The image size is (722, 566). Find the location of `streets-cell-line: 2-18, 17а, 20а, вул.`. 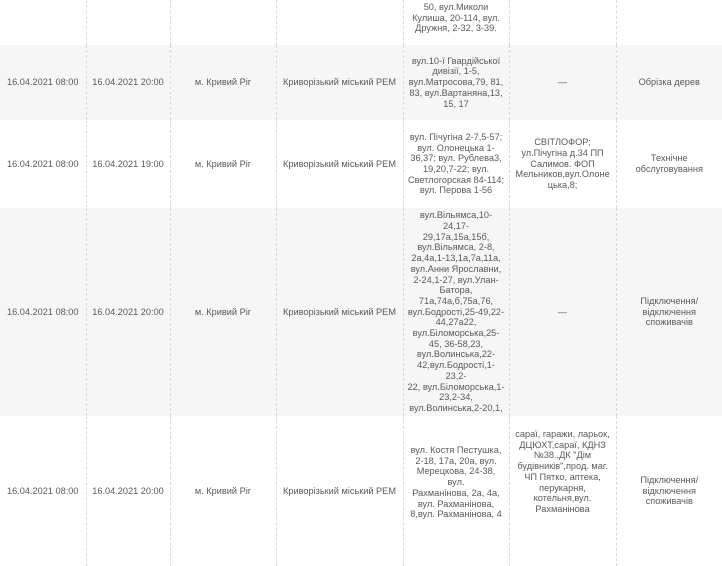

streets-cell-line: 2-18, 17а, 20а, вул. is located at coordinates (456, 460).